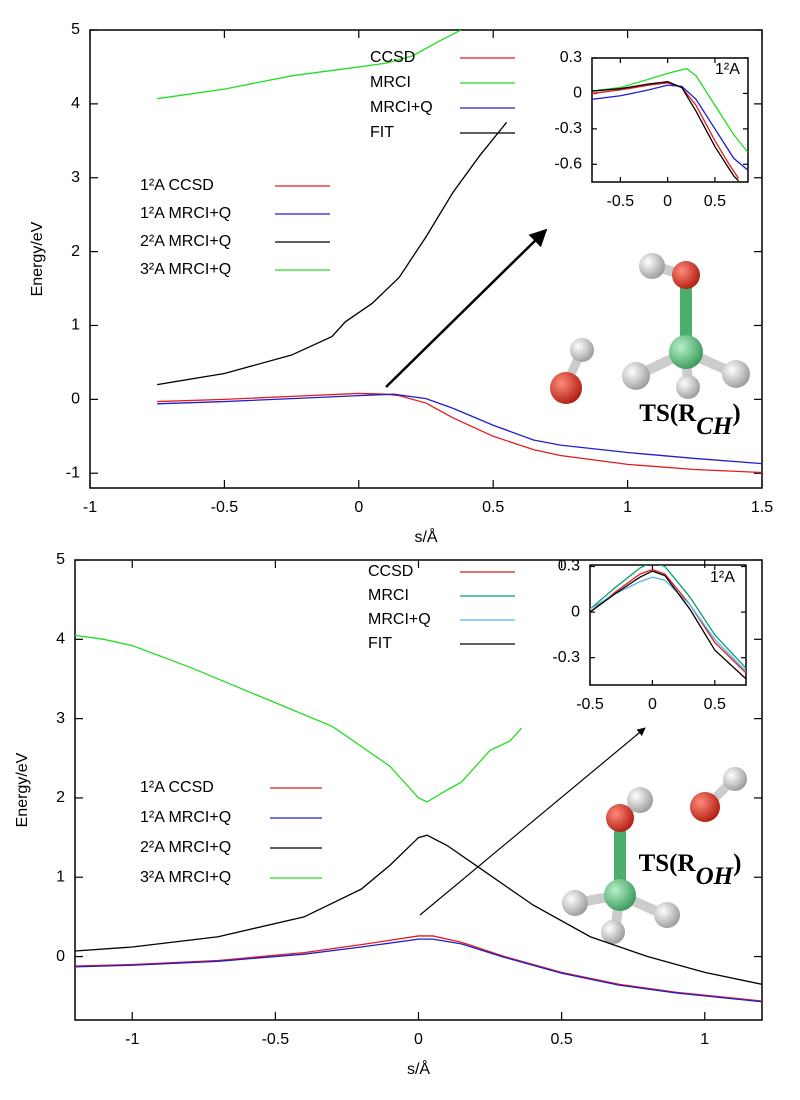 The height and width of the screenshot is (1100, 800). I want to click on annotation: TS(ROH), so click(690, 870).